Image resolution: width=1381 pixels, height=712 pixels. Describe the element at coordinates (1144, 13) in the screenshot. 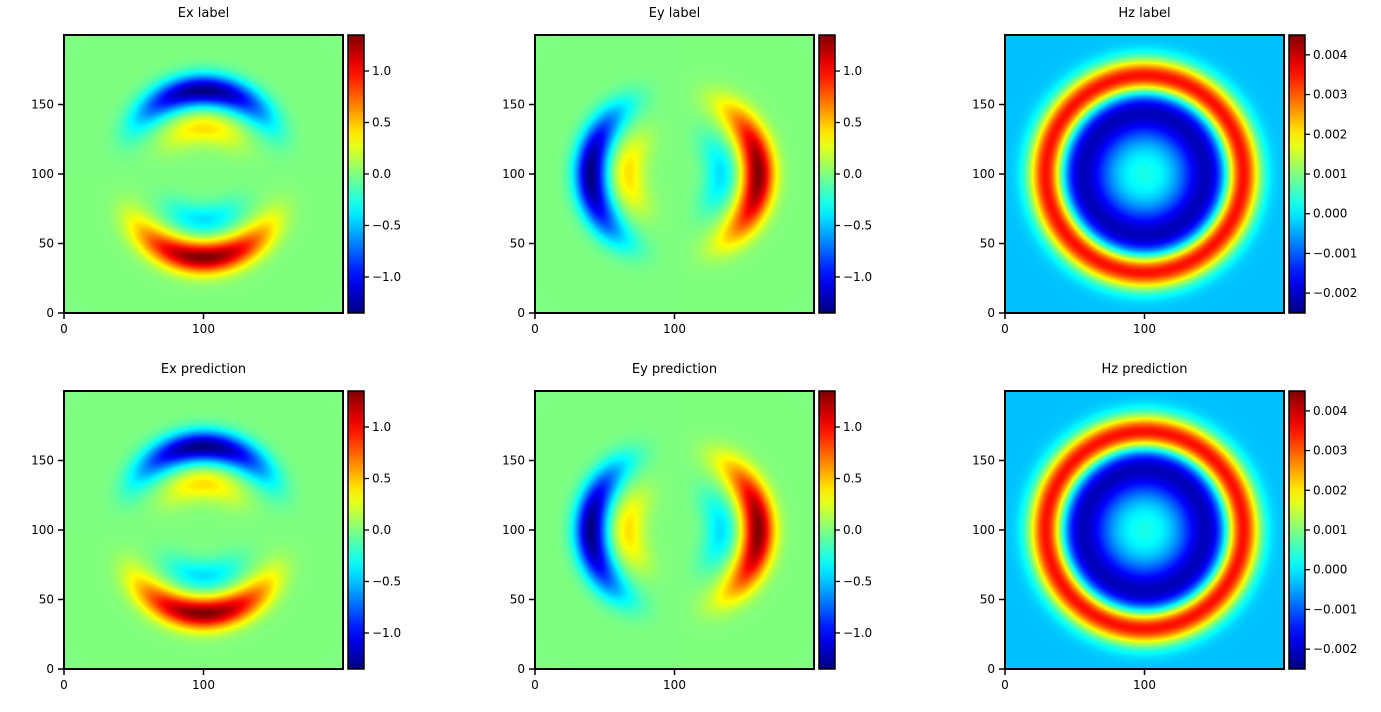

I see `subplot-title: Hz label` at that location.